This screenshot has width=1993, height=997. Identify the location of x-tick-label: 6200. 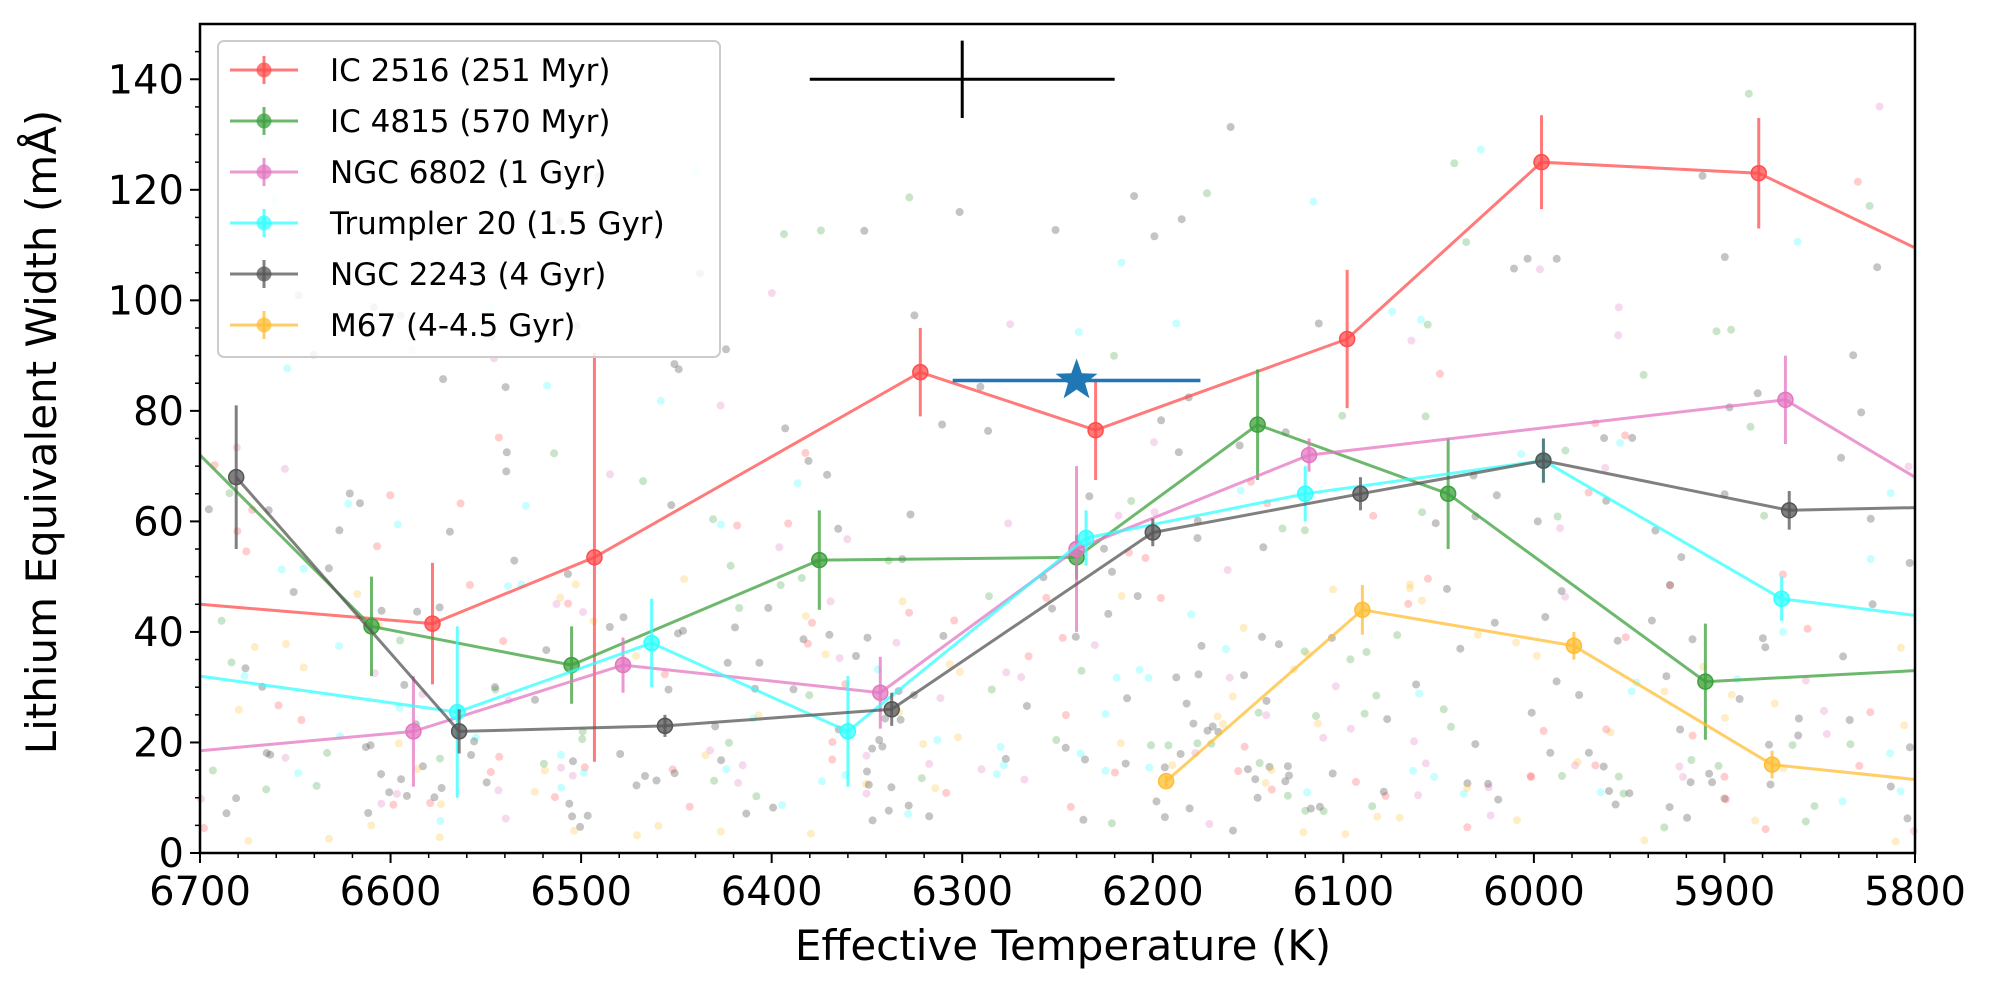
(1153, 892).